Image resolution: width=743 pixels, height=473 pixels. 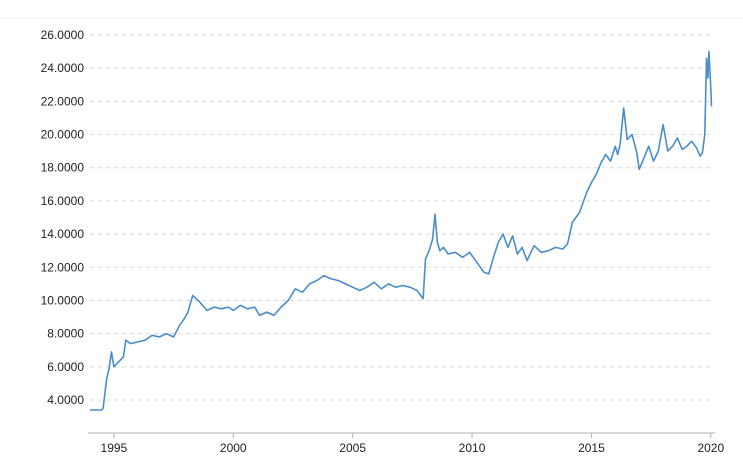 I want to click on x-tick-label: 2000, so click(x=233, y=448).